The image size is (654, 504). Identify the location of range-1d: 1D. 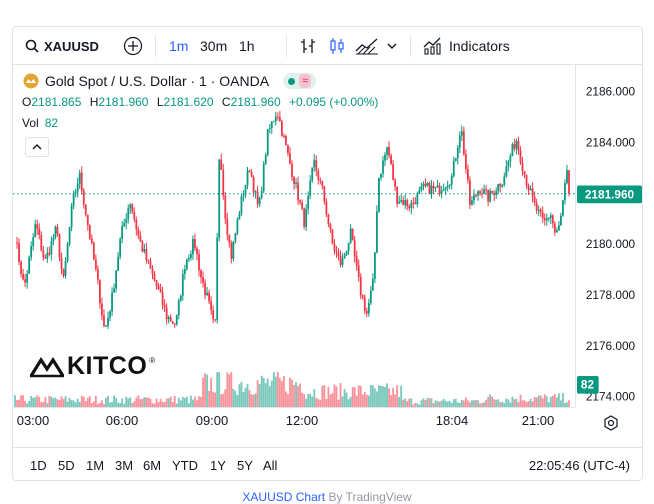
(38, 465).